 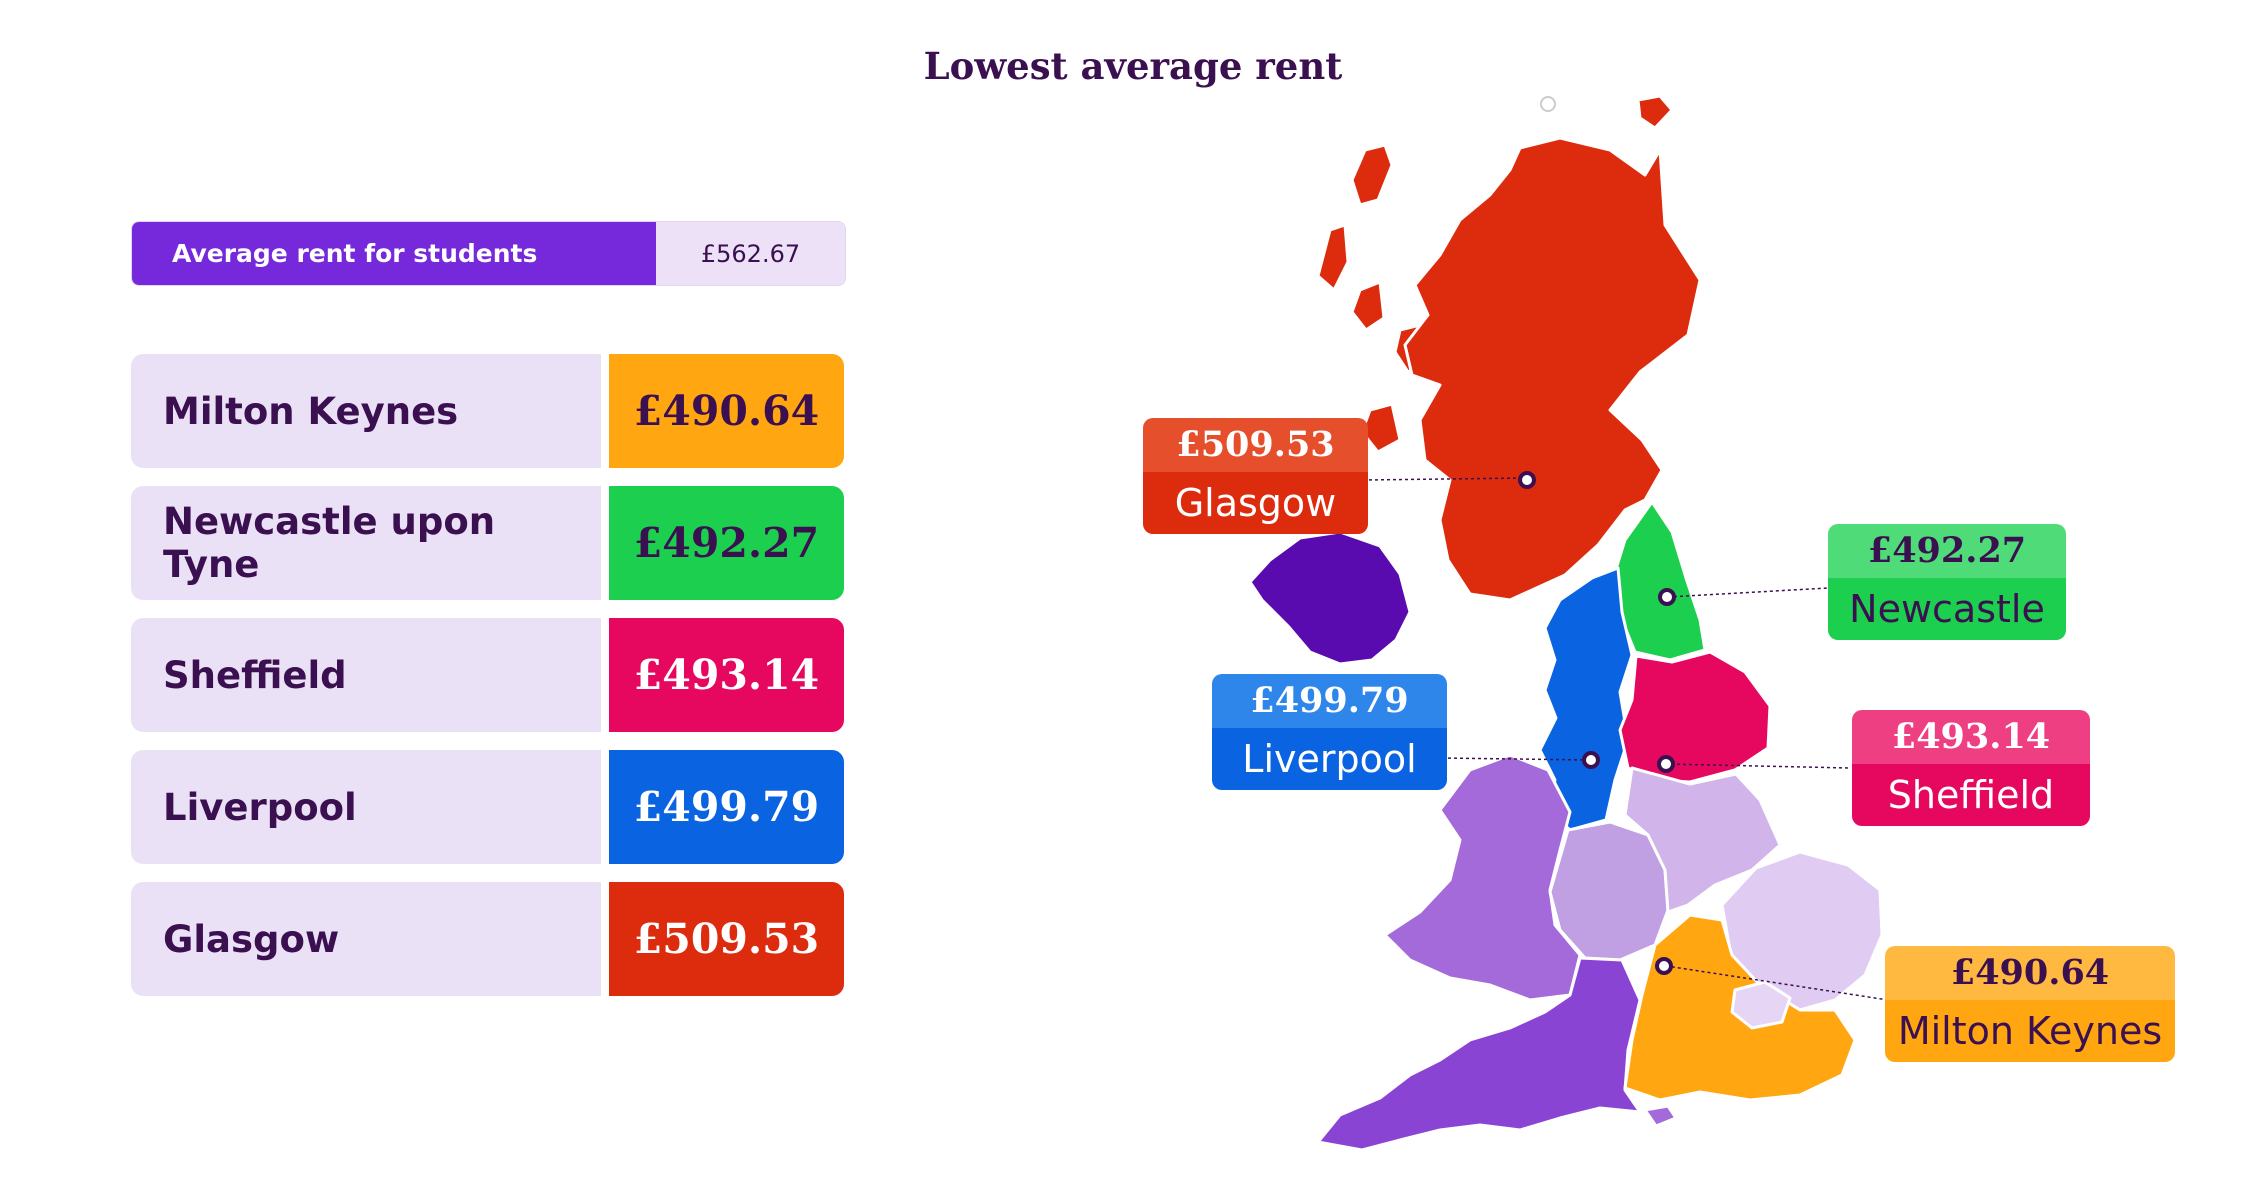 What do you see at coordinates (1947, 609) in the screenshot?
I see `newcastle-callout-city: Newcastle` at bounding box center [1947, 609].